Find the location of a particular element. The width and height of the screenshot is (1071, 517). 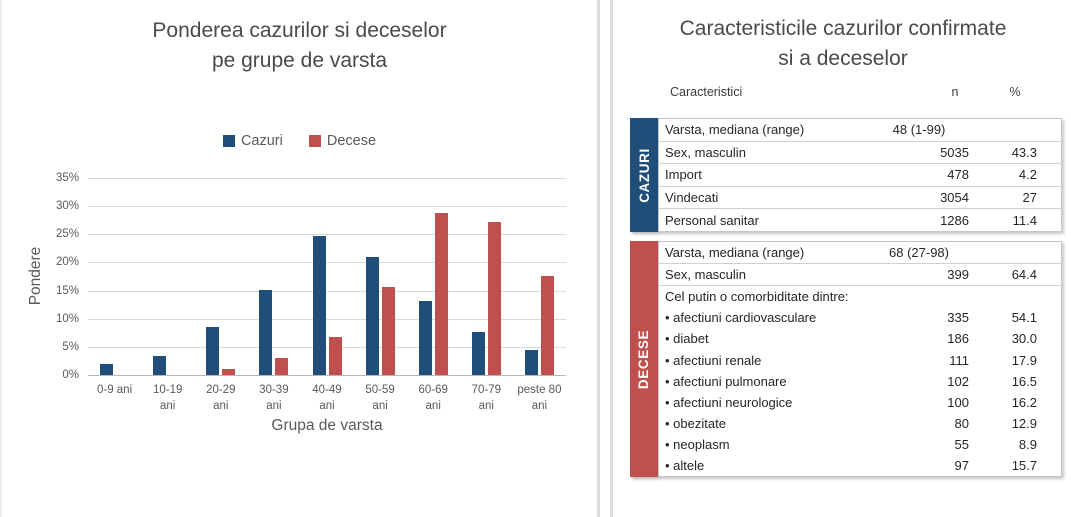

row-percent-value: 16.5 is located at coordinates (1024, 381).